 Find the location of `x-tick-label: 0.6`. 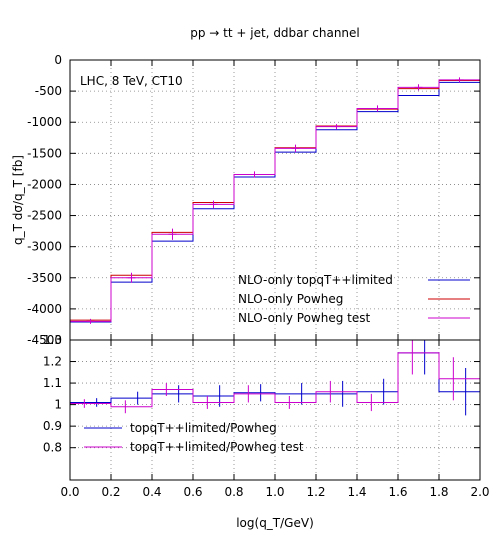

x-tick-label: 0.6 is located at coordinates (192, 492).